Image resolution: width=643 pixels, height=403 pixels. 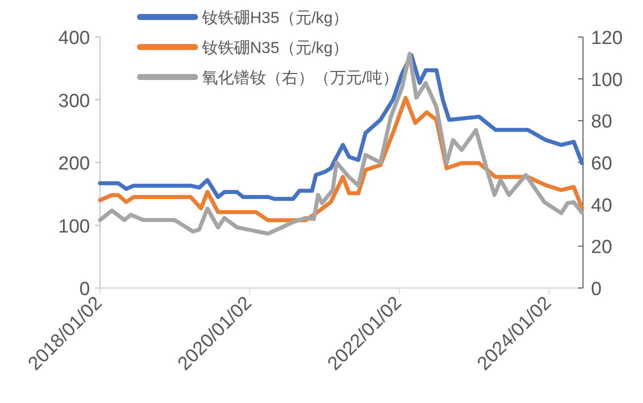 What do you see at coordinates (74, 38) in the screenshot?
I see `y-tick-label: 400` at bounding box center [74, 38].